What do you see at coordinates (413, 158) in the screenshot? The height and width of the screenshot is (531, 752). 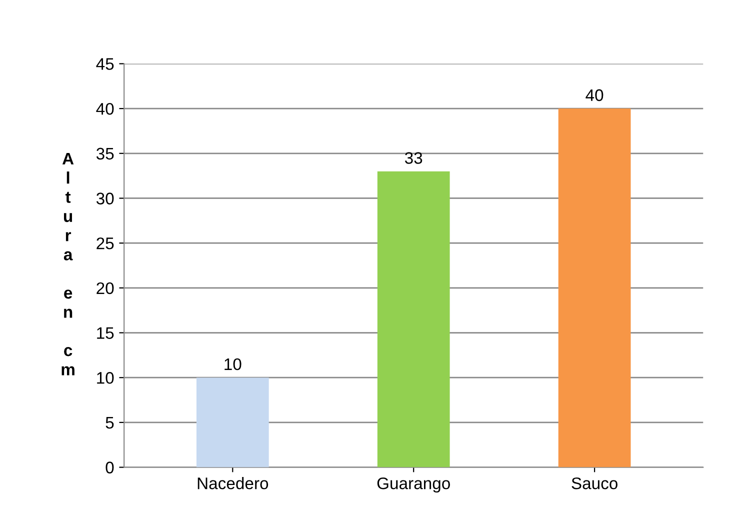 I see `data-label: 33` at bounding box center [413, 158].